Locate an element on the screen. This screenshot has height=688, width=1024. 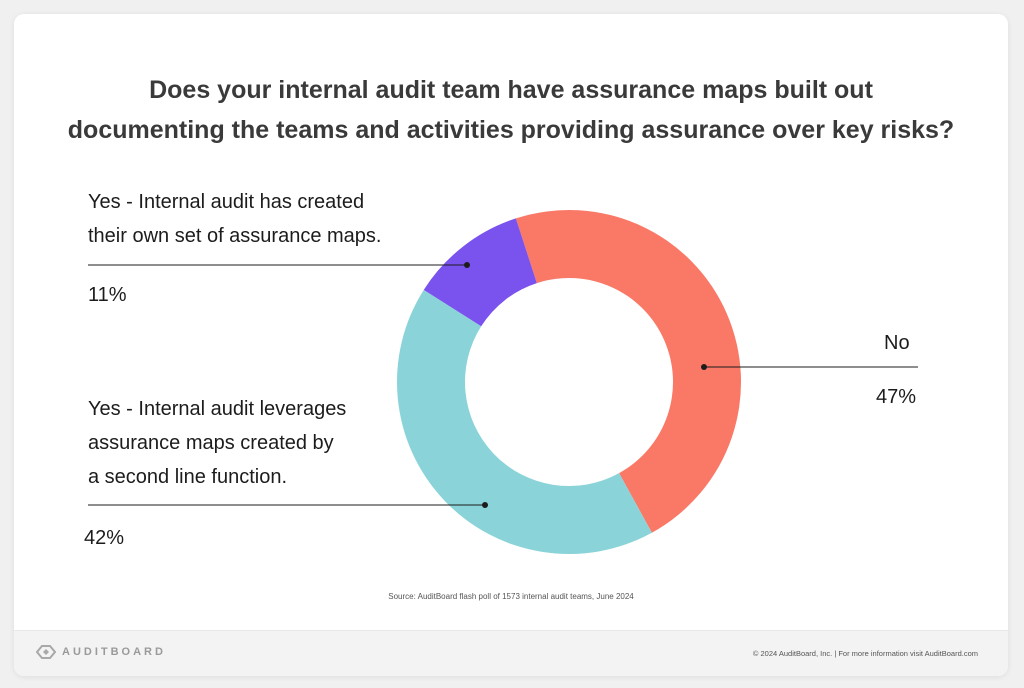
value-yes-second-line: 42% is located at coordinates (104, 538).